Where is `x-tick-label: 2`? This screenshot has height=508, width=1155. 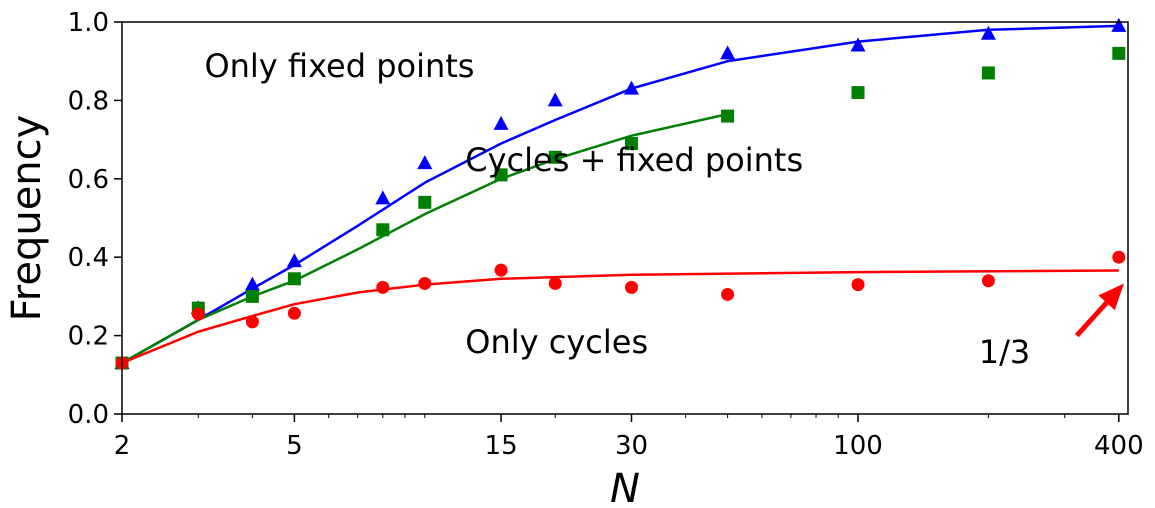 x-tick-label: 2 is located at coordinates (122, 446).